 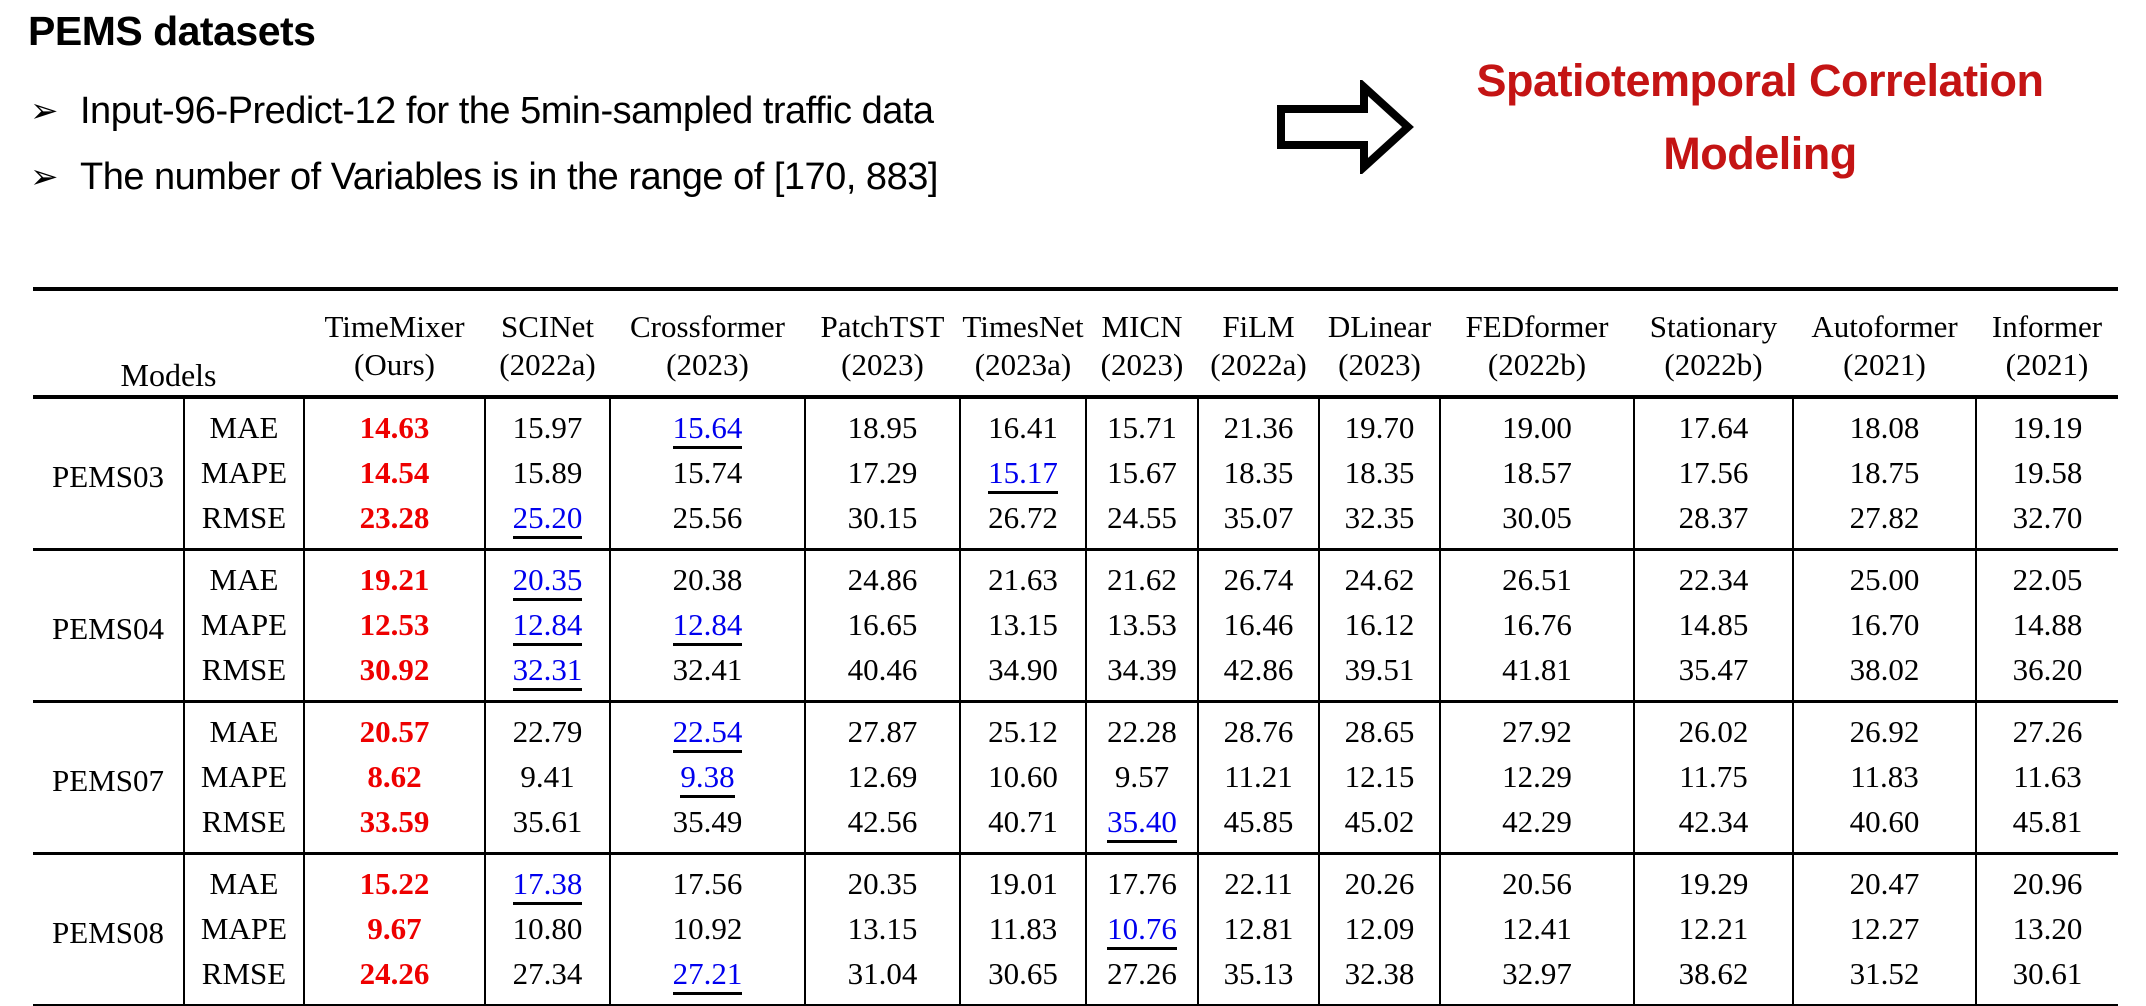 What do you see at coordinates (1022, 674) in the screenshot?
I see `metric-value-cell: 34.90` at bounding box center [1022, 674].